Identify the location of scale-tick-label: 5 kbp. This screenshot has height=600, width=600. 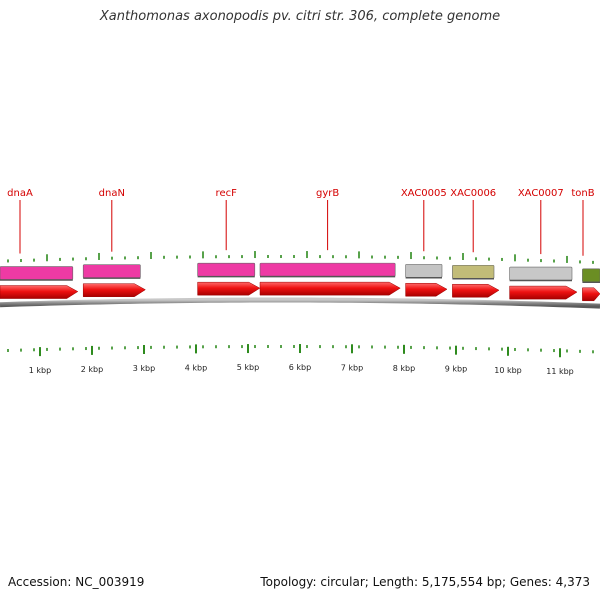
(248, 367).